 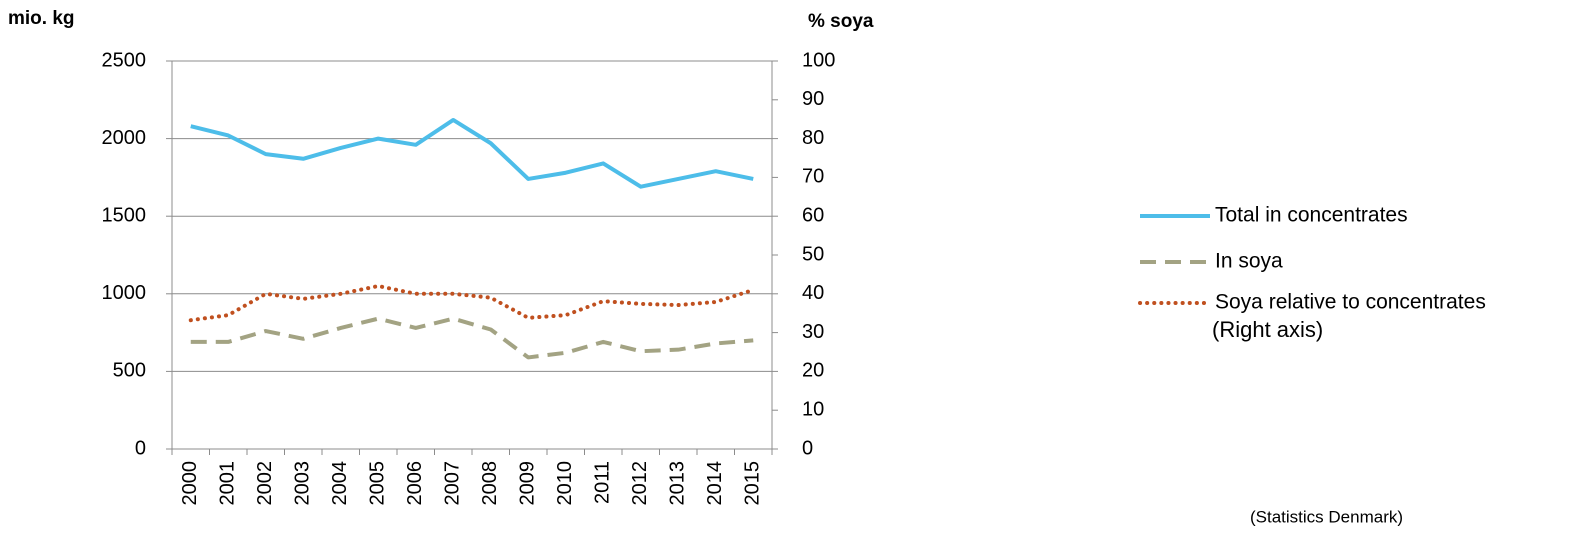 I want to click on y2-tick-label: 80, so click(x=813, y=138).